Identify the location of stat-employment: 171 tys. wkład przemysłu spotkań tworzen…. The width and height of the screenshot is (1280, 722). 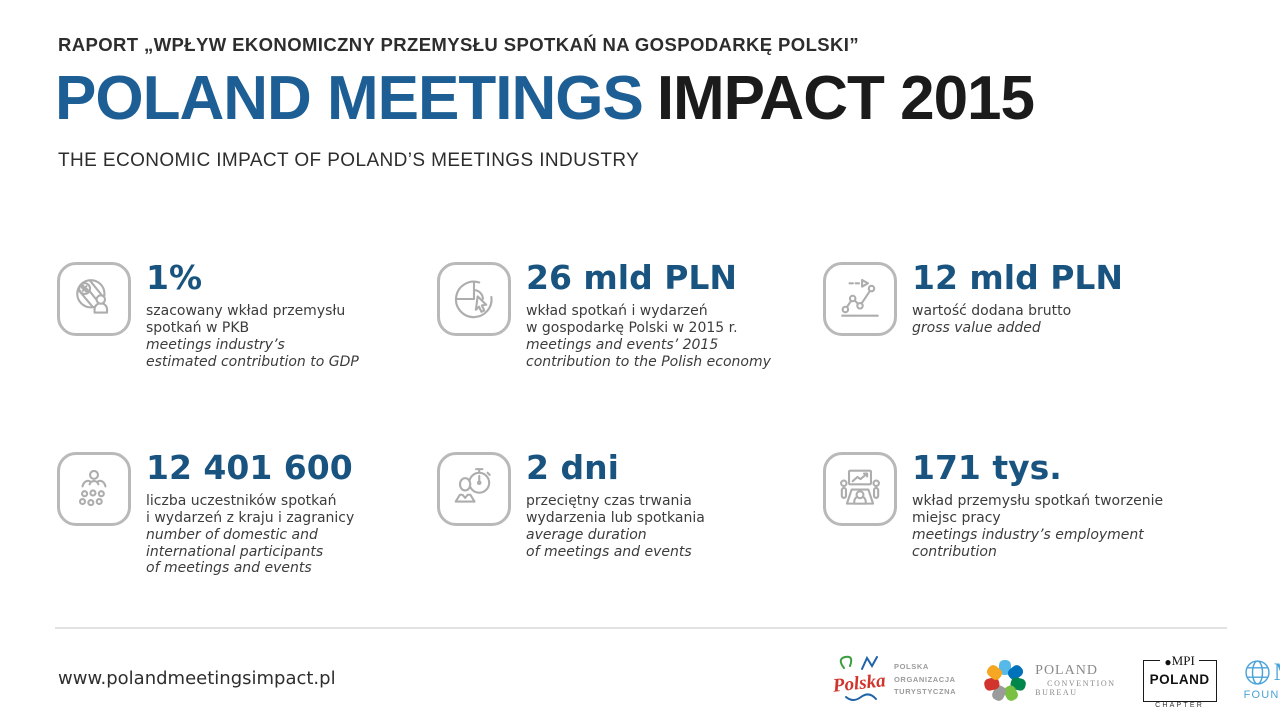
(1023, 545).